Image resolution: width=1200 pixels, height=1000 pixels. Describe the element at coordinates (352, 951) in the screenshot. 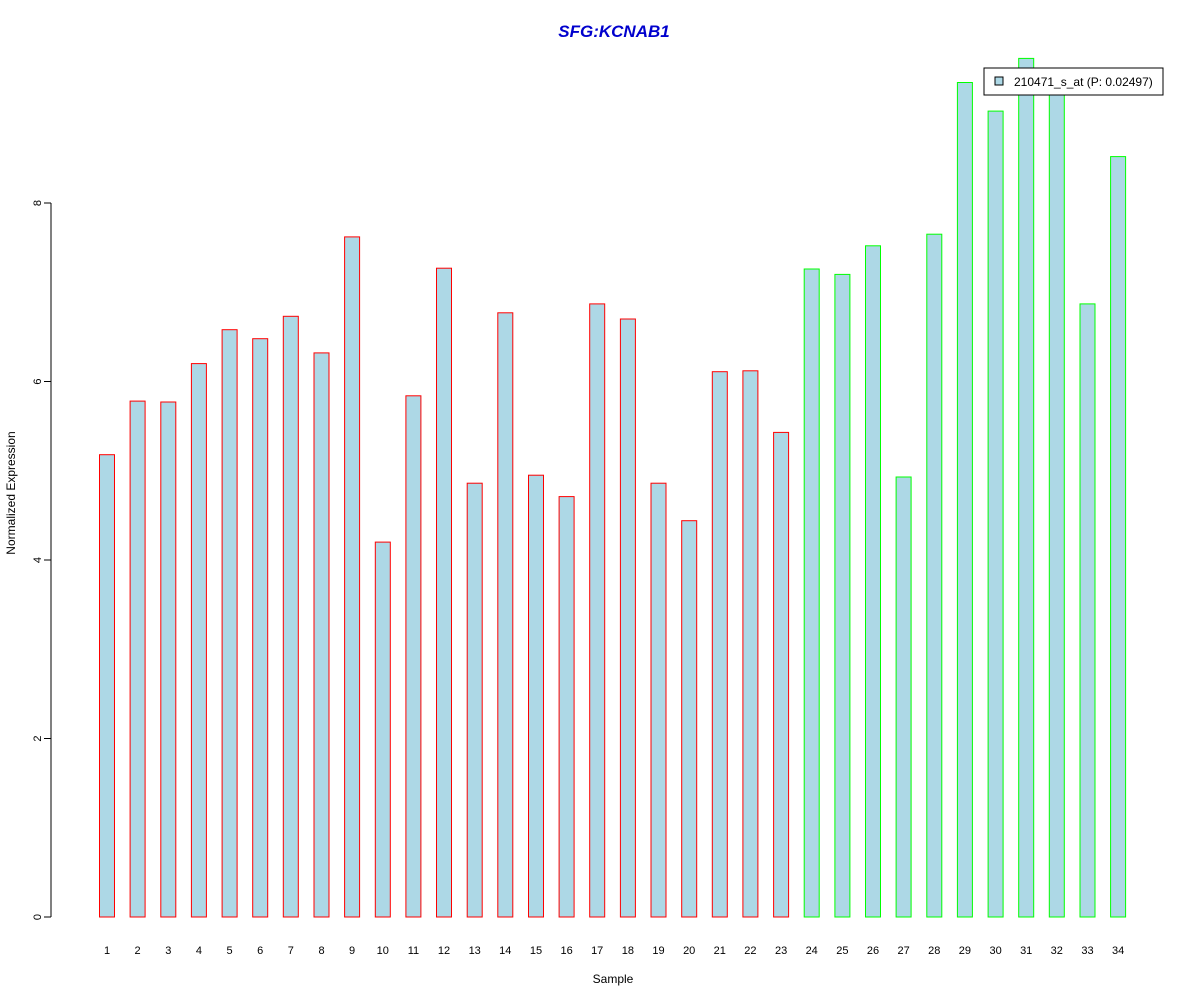

I see `x-tick-label: 9` at that location.